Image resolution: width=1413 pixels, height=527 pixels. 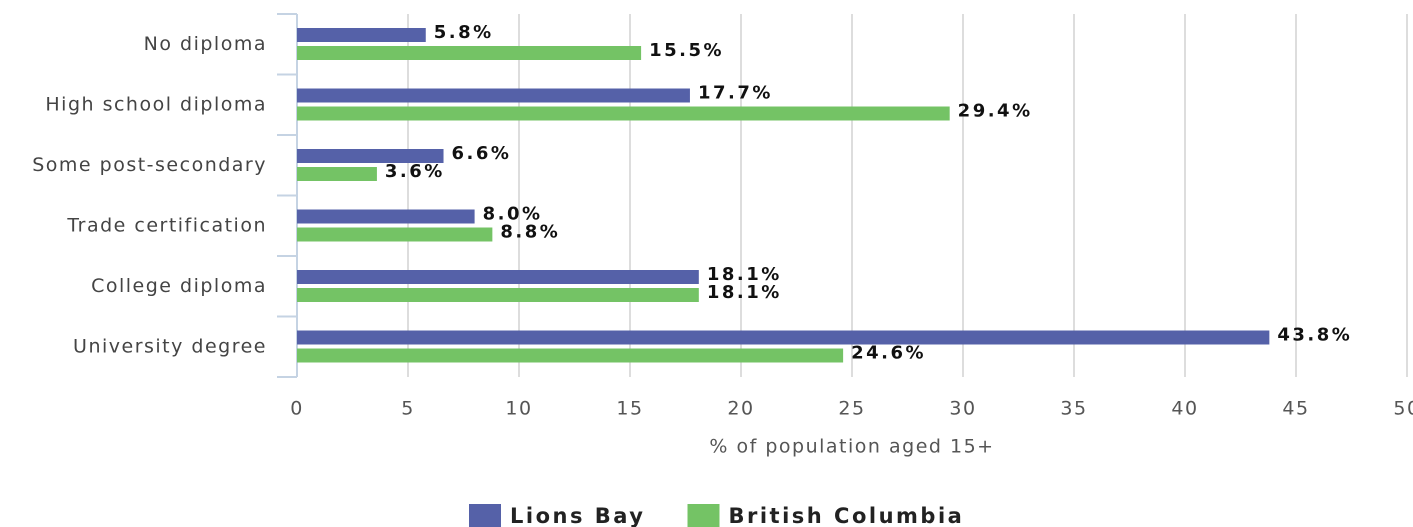 I want to click on value-label: 6.6%, so click(x=482, y=153).